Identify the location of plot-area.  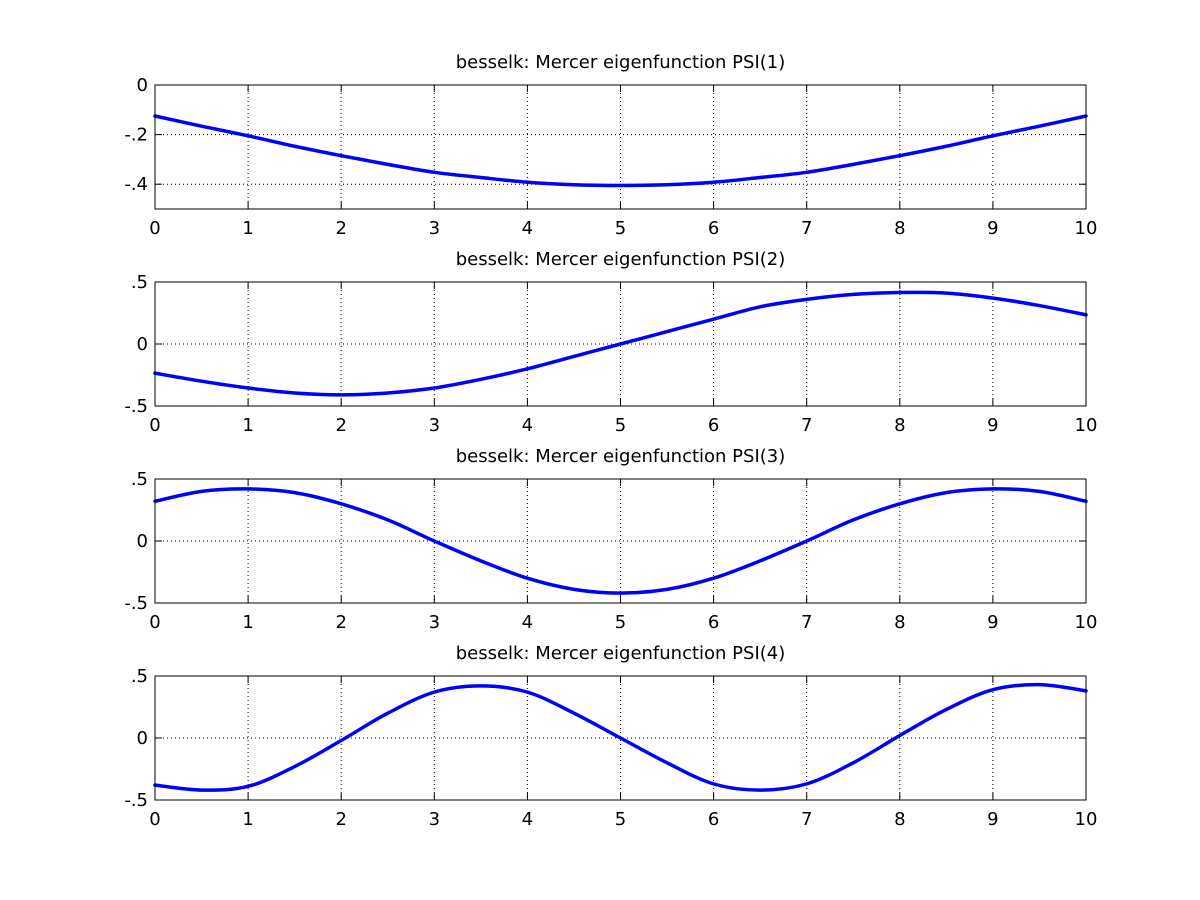
(620, 541).